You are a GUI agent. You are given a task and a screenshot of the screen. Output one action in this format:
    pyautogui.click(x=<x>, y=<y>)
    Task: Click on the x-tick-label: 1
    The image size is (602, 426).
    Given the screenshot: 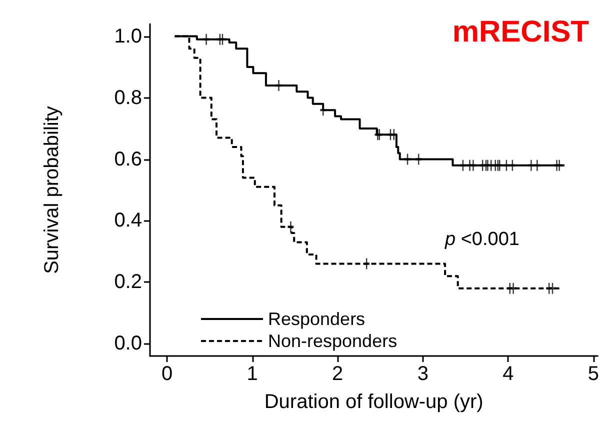 What is the action you would take?
    pyautogui.click(x=252, y=374)
    